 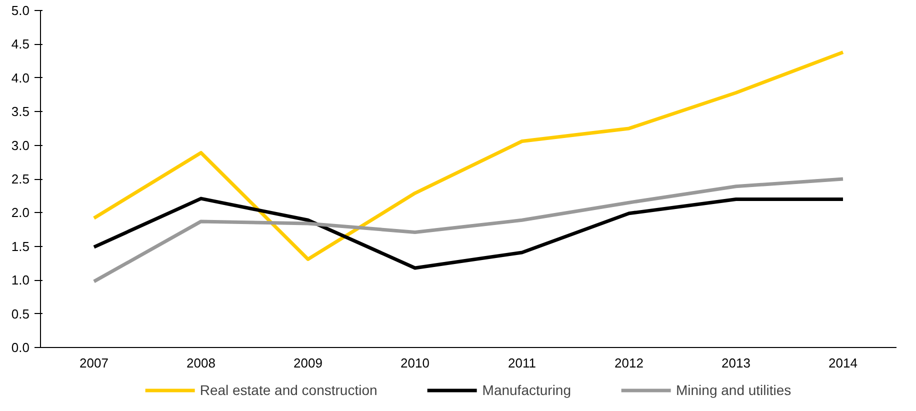 I want to click on y-tick-label: 1.5, so click(x=20, y=246).